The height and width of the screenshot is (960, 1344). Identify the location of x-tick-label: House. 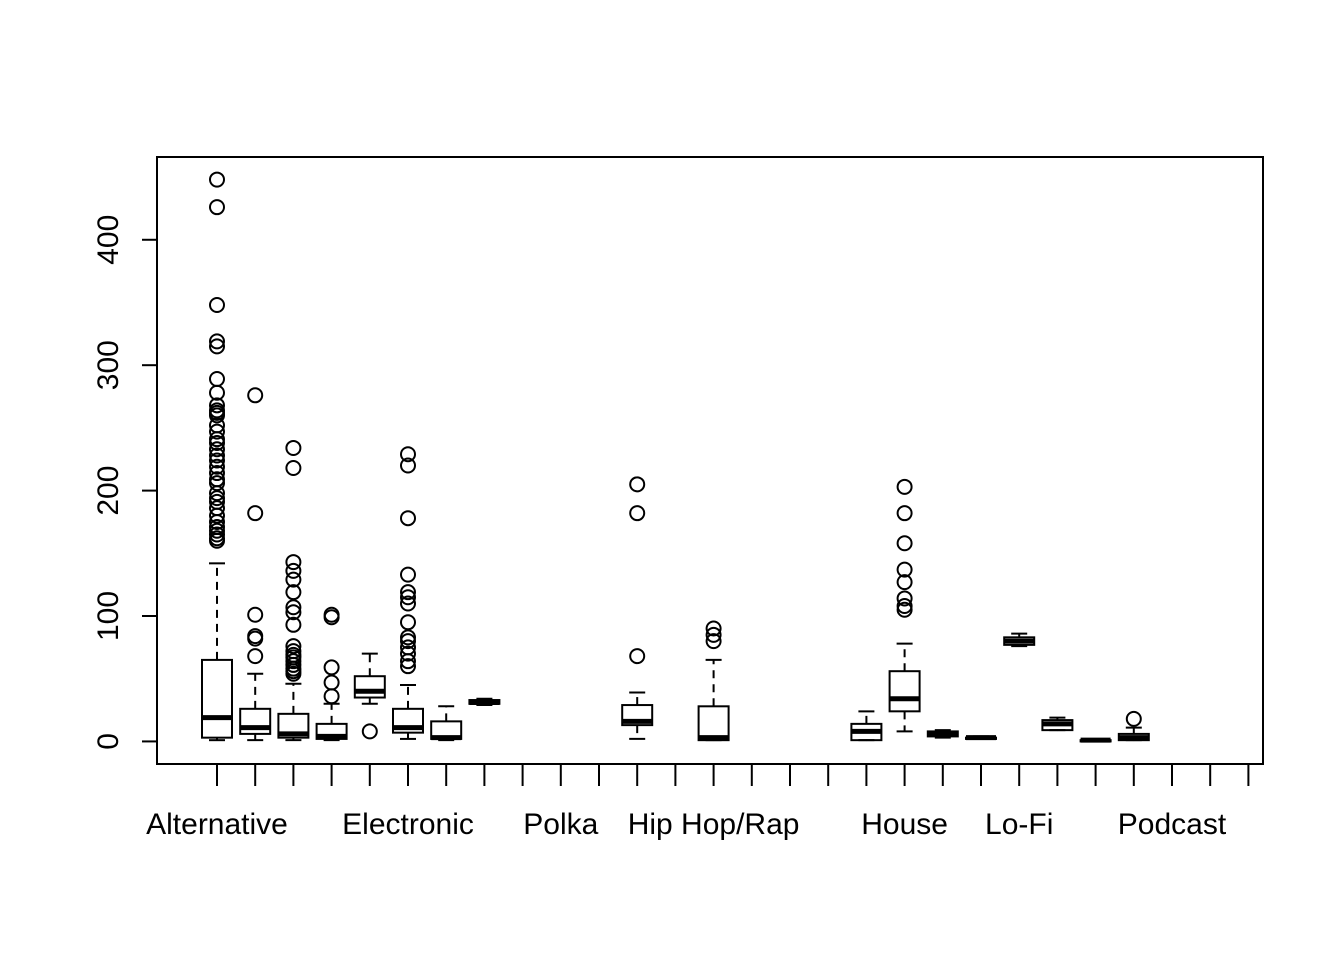
(904, 824).